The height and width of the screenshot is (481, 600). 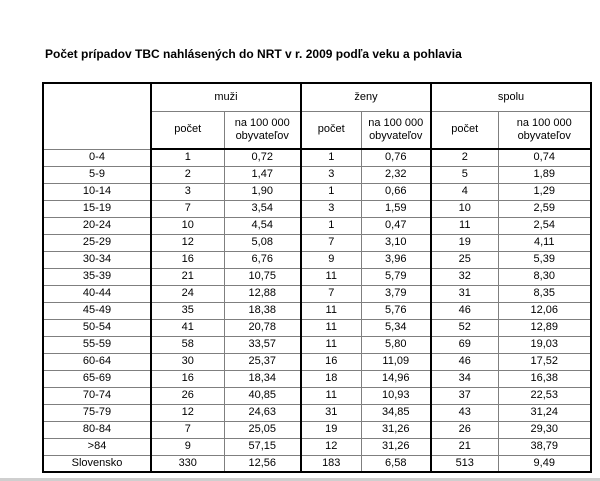 What do you see at coordinates (396, 191) in the screenshot?
I see `value-cell: 0,66` at bounding box center [396, 191].